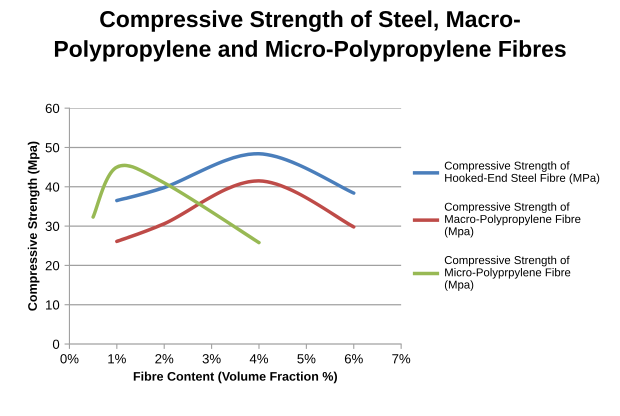 The height and width of the screenshot is (416, 620). I want to click on y-axis-title: Compressive Strength (Mpa), so click(34, 226).